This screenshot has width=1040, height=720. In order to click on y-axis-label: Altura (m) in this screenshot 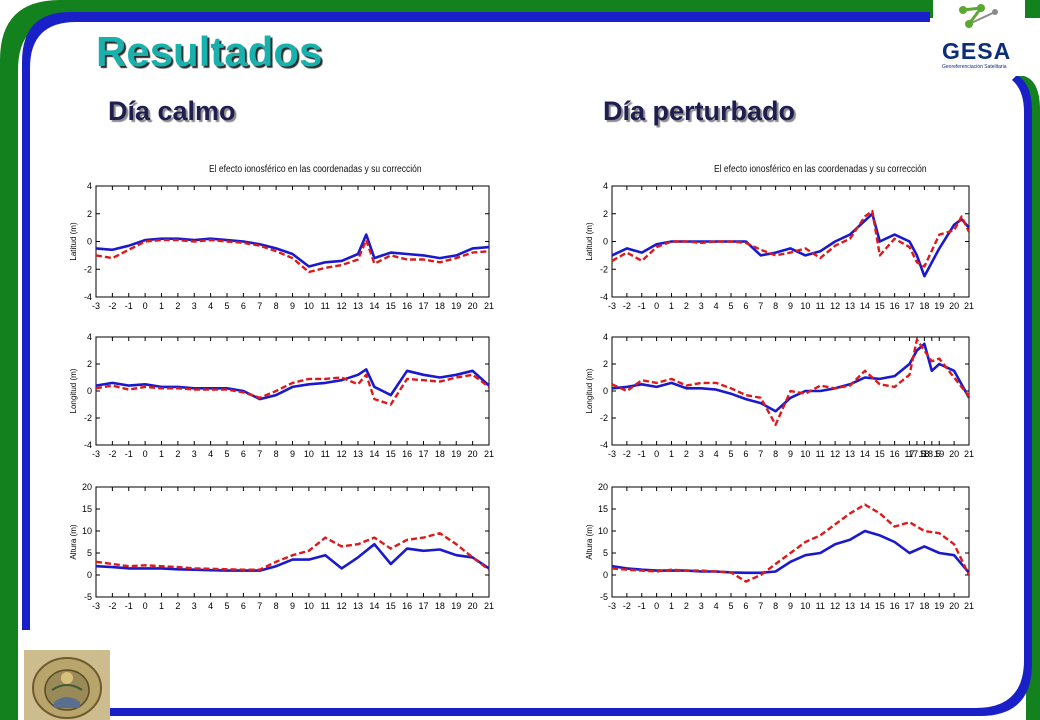, I will do `click(589, 541)`.